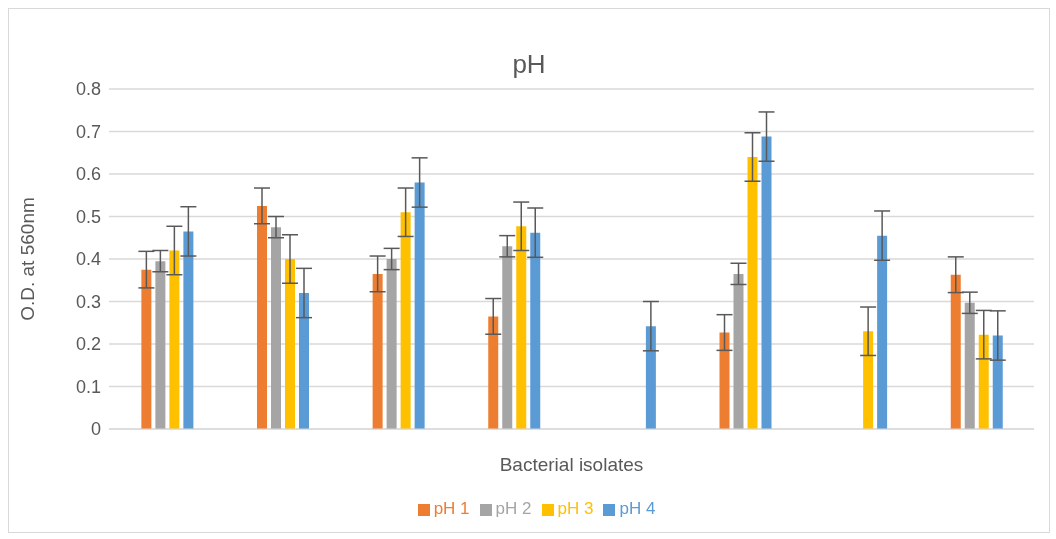  I want to click on y-tick-label: 0.7, so click(88, 131).